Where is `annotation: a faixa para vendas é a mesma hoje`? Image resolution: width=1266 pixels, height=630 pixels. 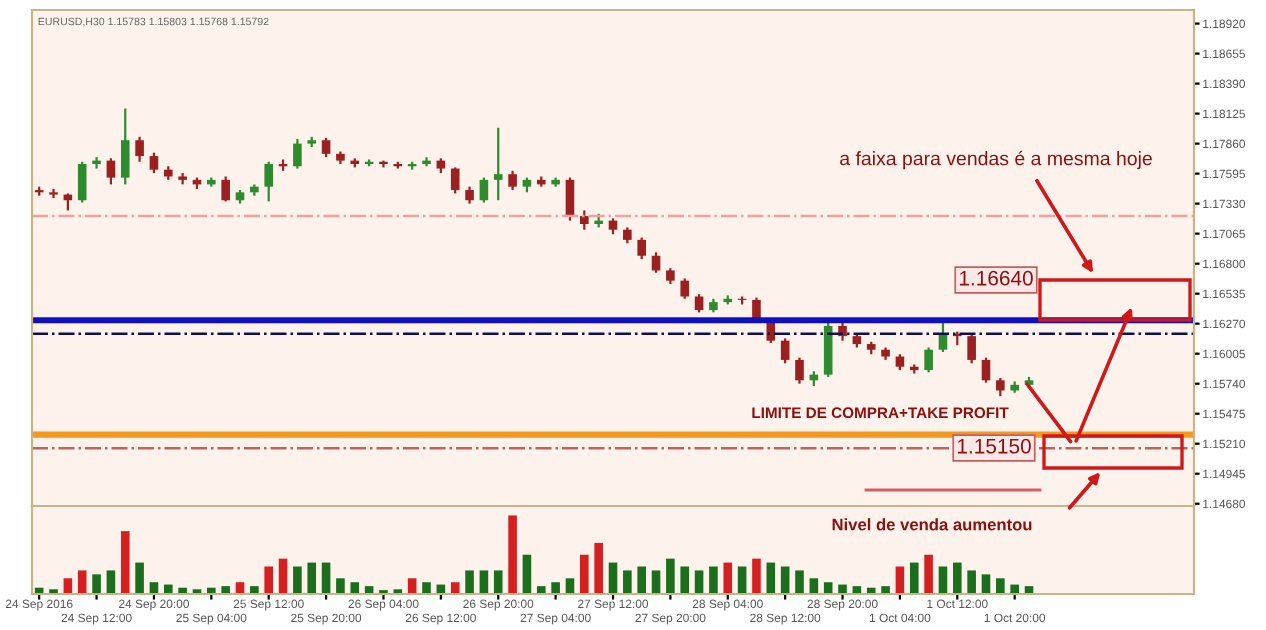 annotation: a faixa para vendas é a mesma hoje is located at coordinates (996, 160).